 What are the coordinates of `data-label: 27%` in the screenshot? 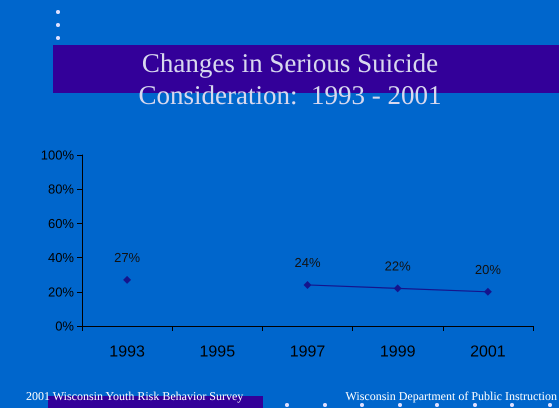 It's located at (127, 257).